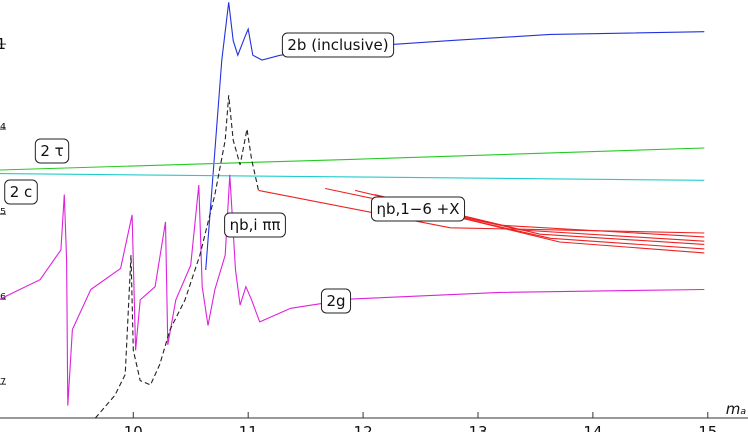 The image size is (748, 432). I want to click on x-axis-label: mₐ, so click(736, 409).